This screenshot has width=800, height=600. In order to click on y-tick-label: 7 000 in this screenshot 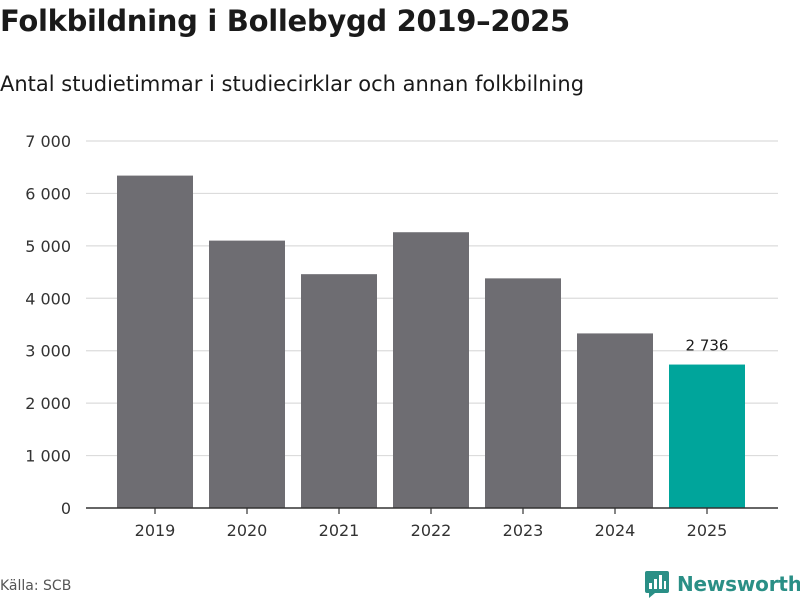, I will do `click(48, 141)`.